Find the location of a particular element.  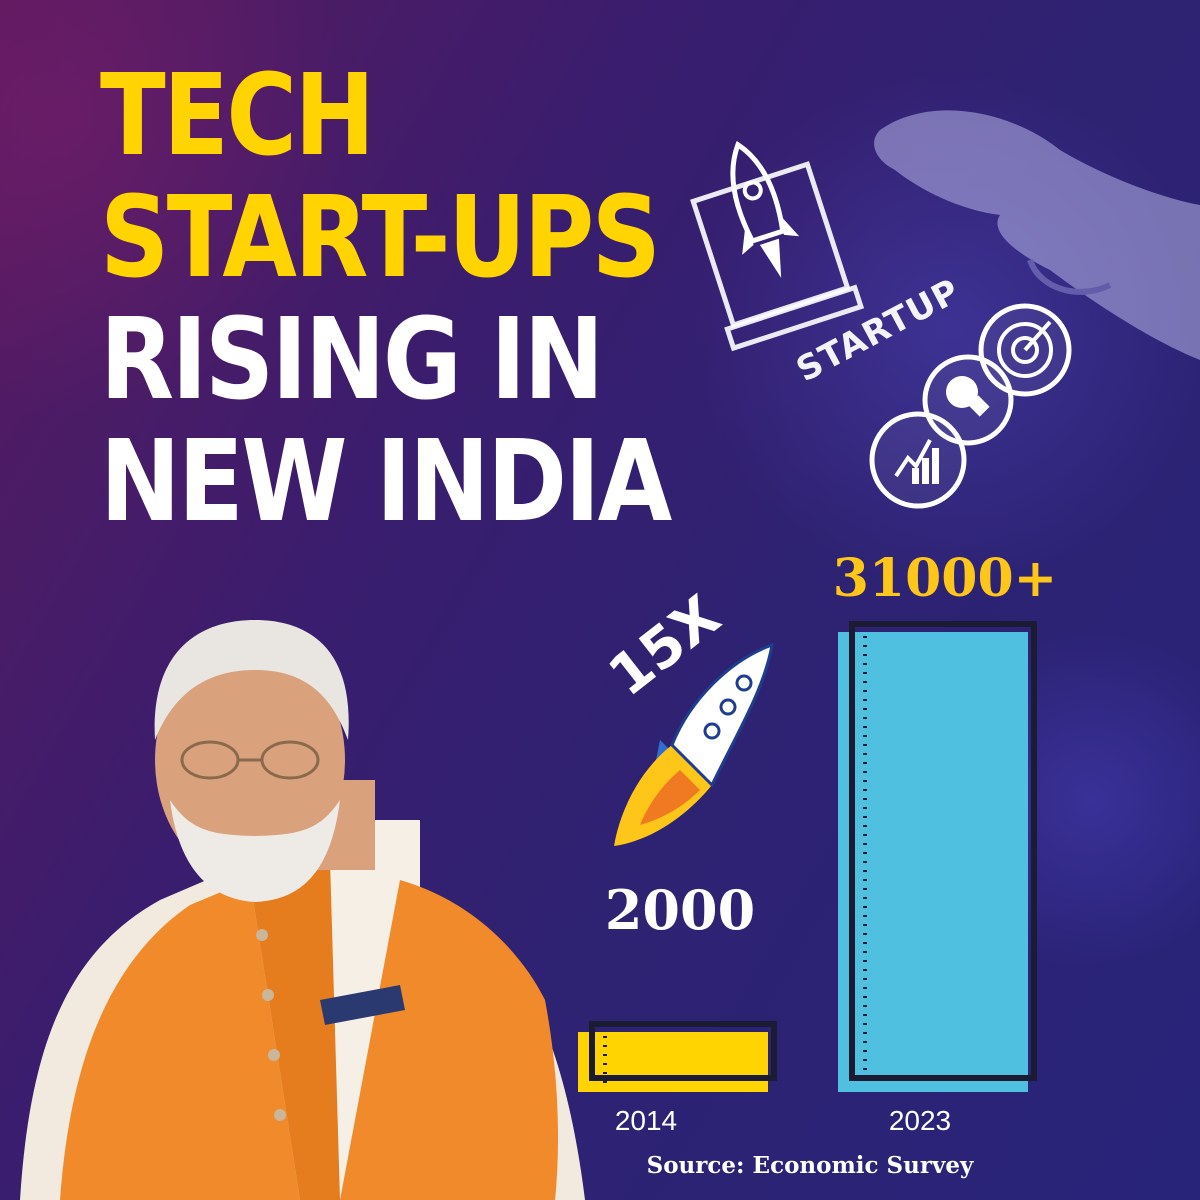

bar-2014 is located at coordinates (673, 1062).